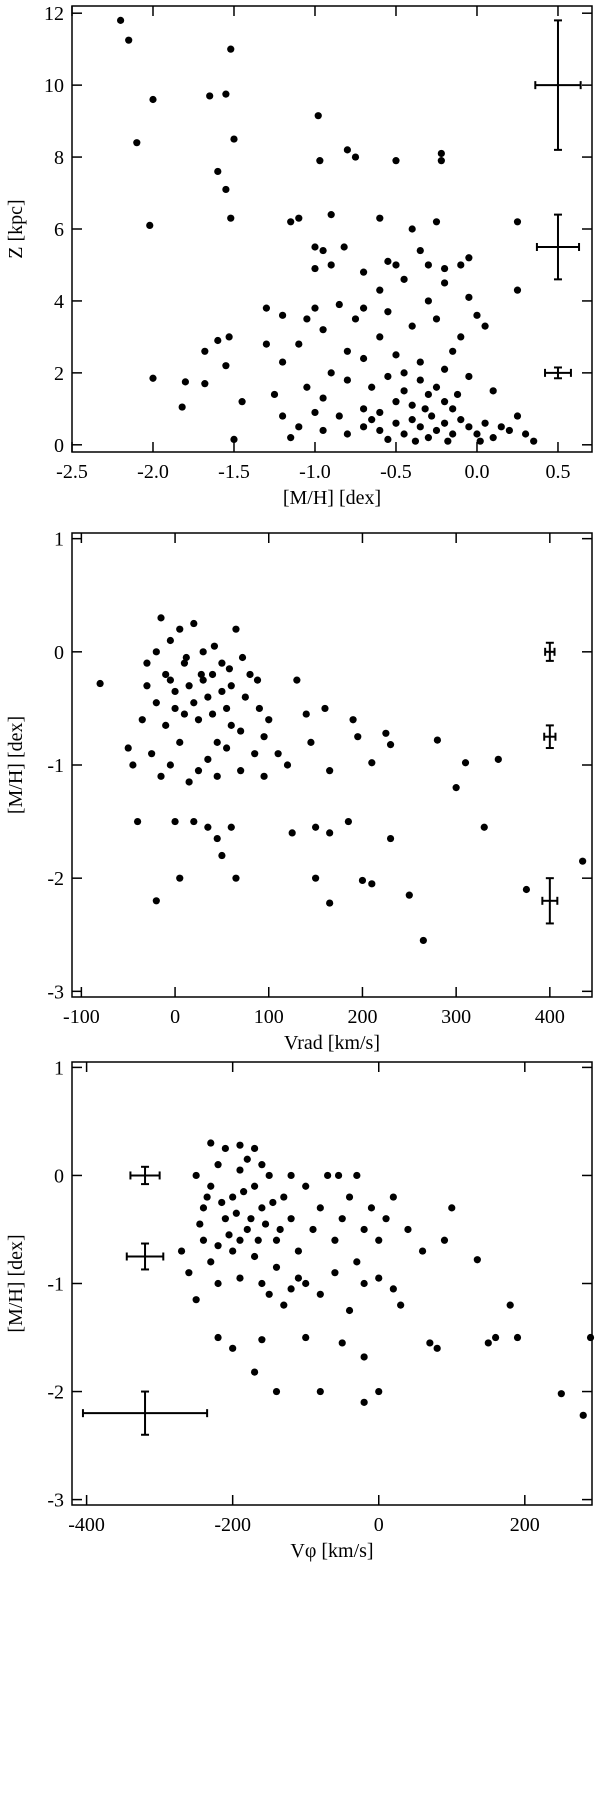 This screenshot has height=1820, width=600. I want to click on y-tick-label: 0, so click(59, 446).